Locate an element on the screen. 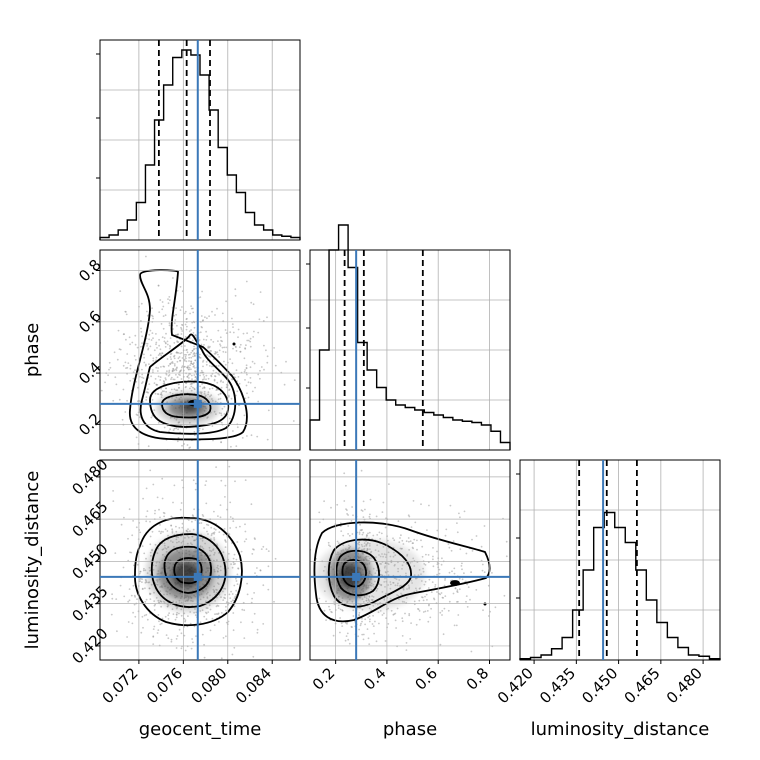  x-tick-label: 0.6 is located at coordinates (426, 679).